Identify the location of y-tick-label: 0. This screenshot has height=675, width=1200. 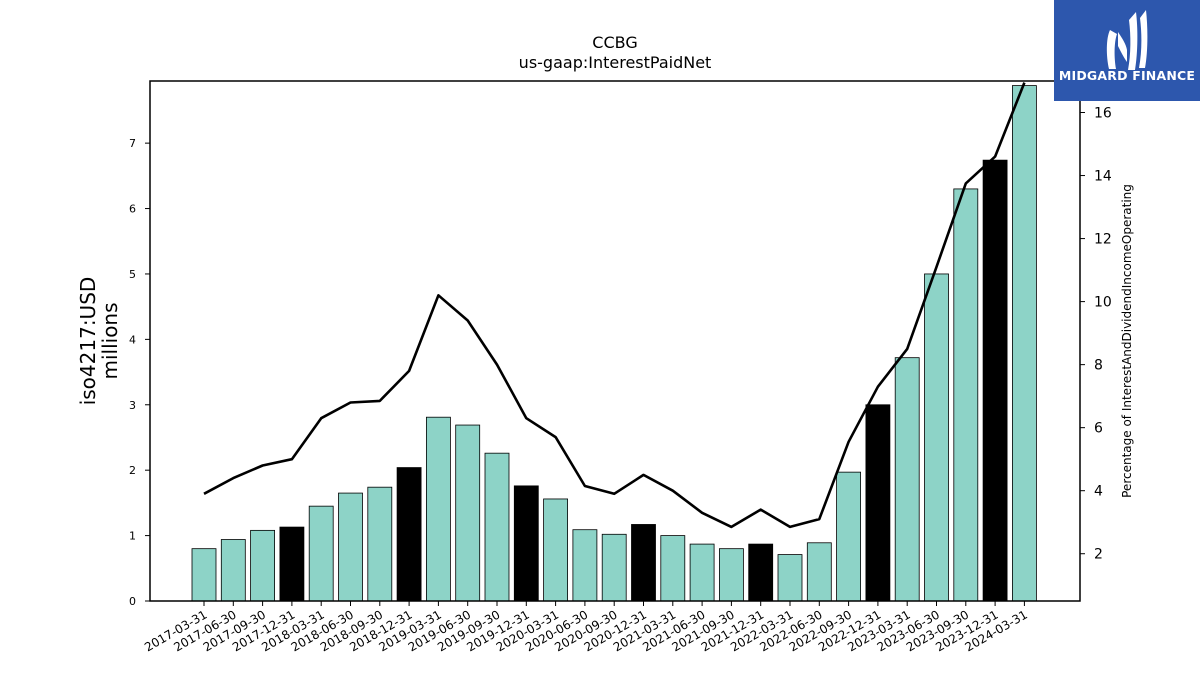
(132, 601).